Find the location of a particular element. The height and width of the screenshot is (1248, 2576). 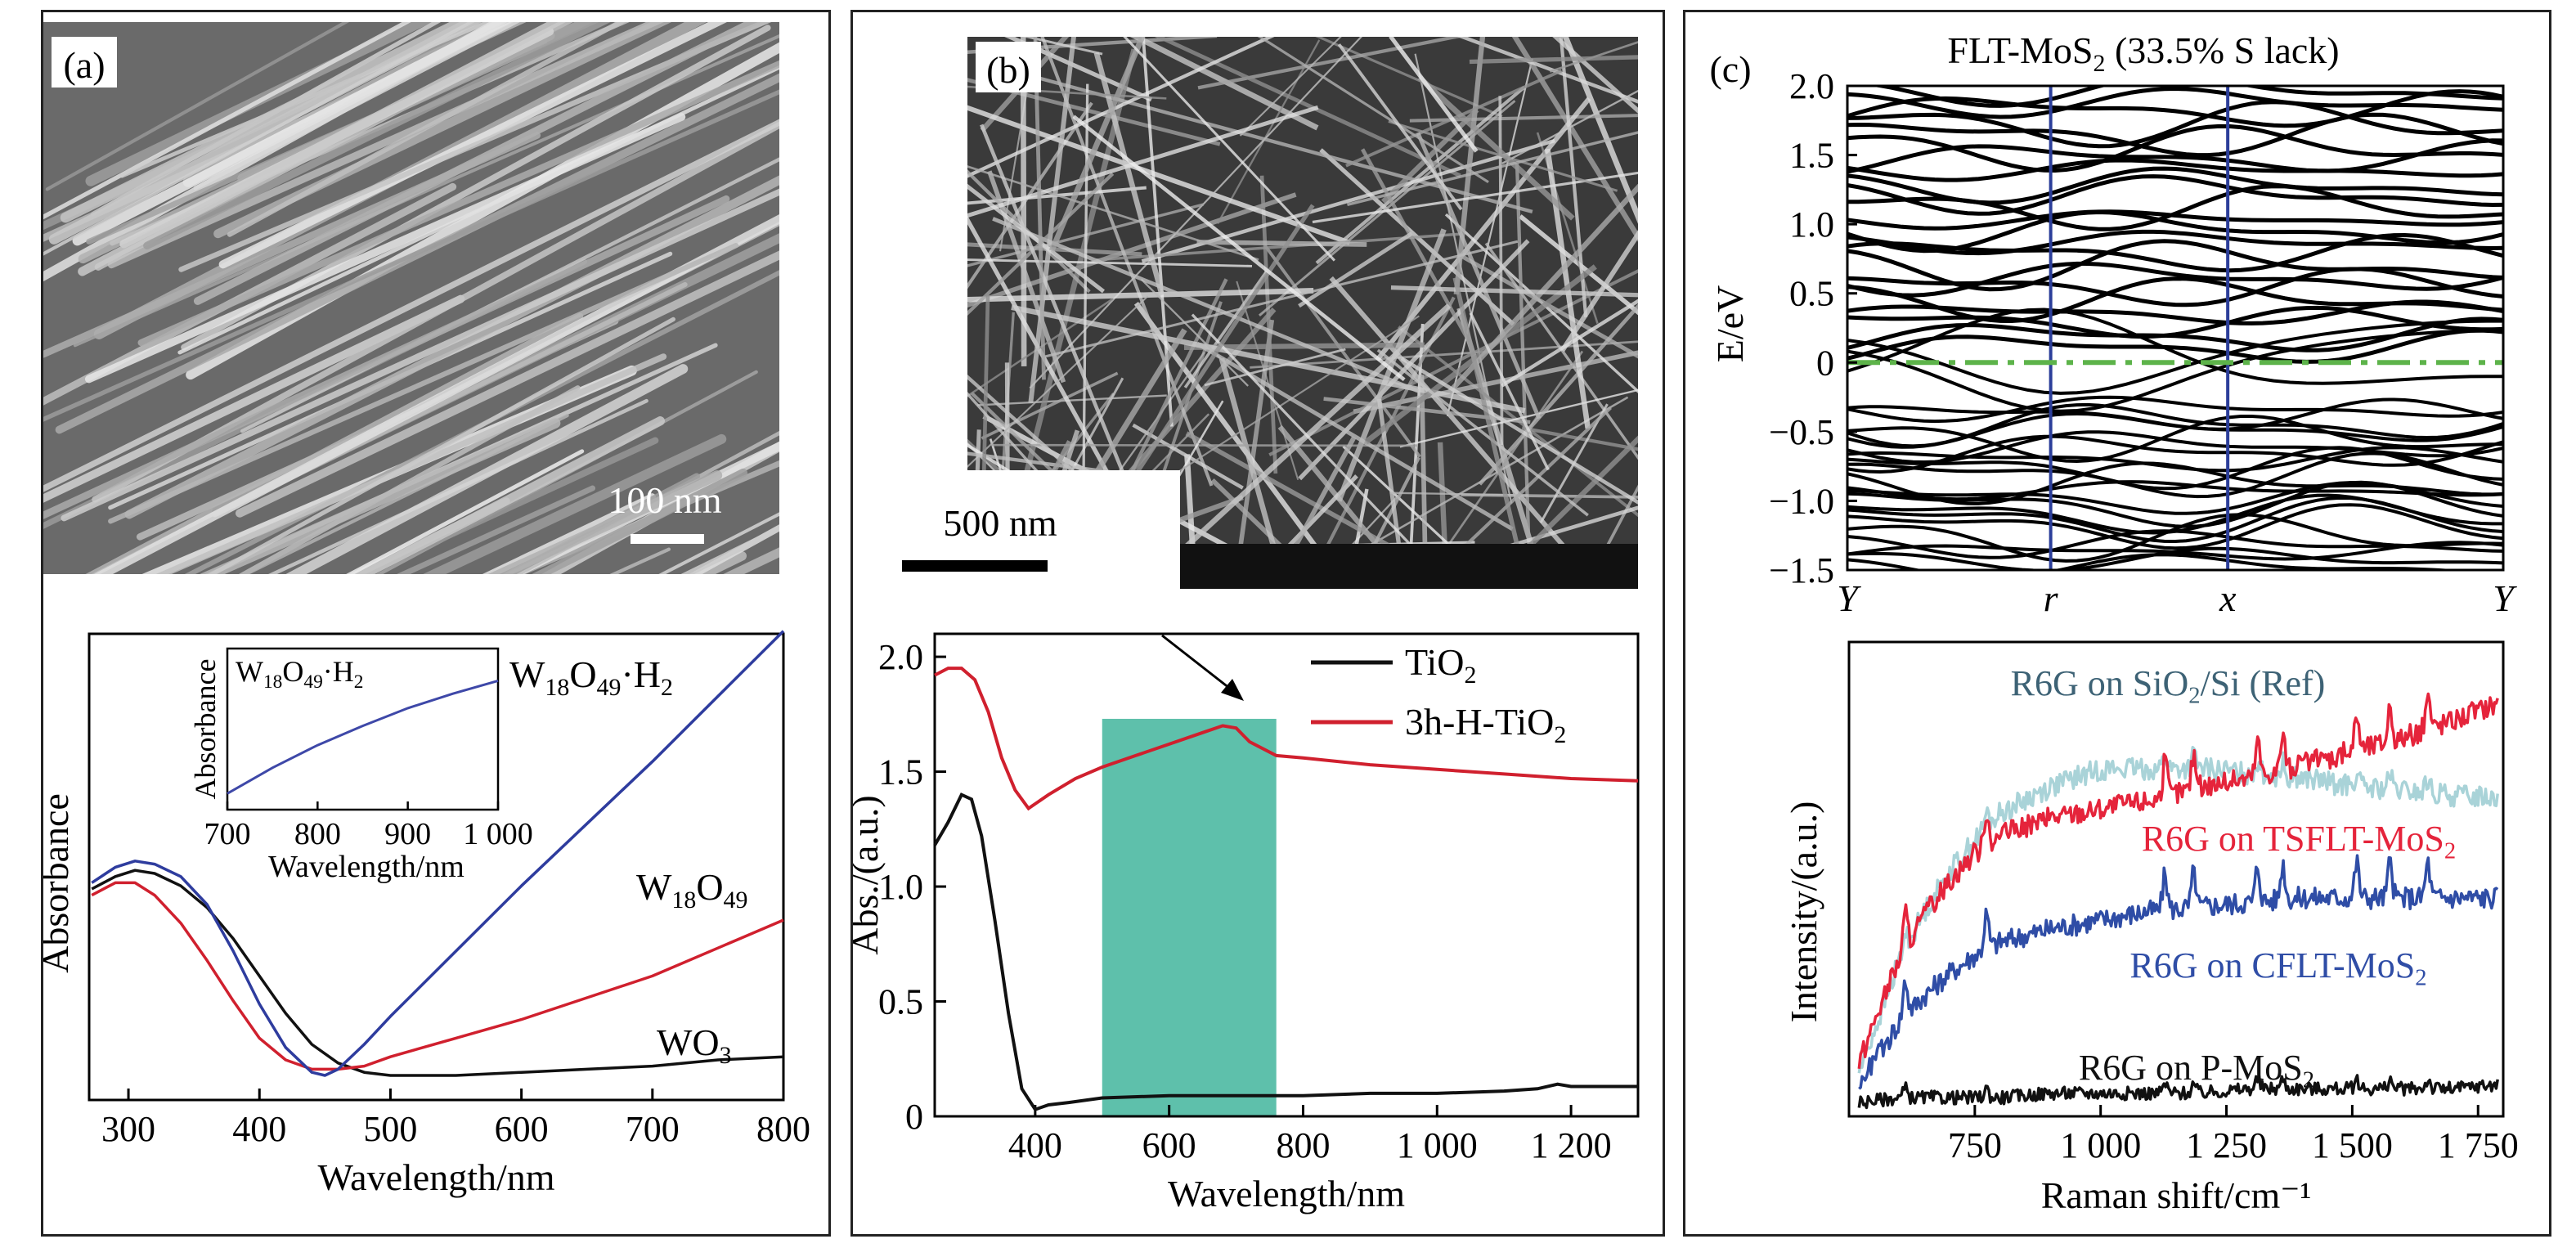

panel-label-c: (c) is located at coordinates (1730, 69).